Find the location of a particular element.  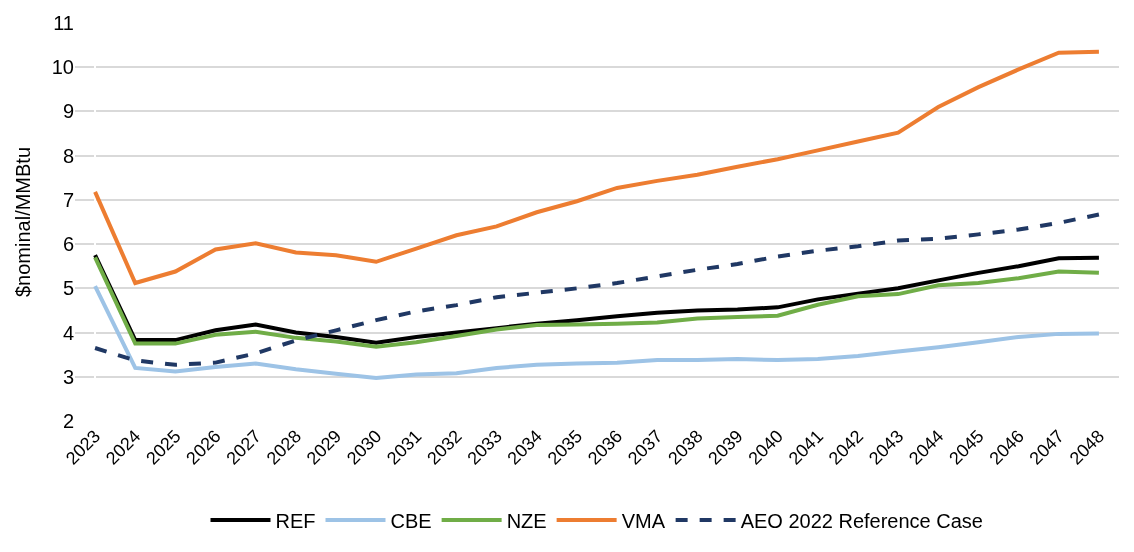

y-tick-label: 8 is located at coordinates (68, 155).